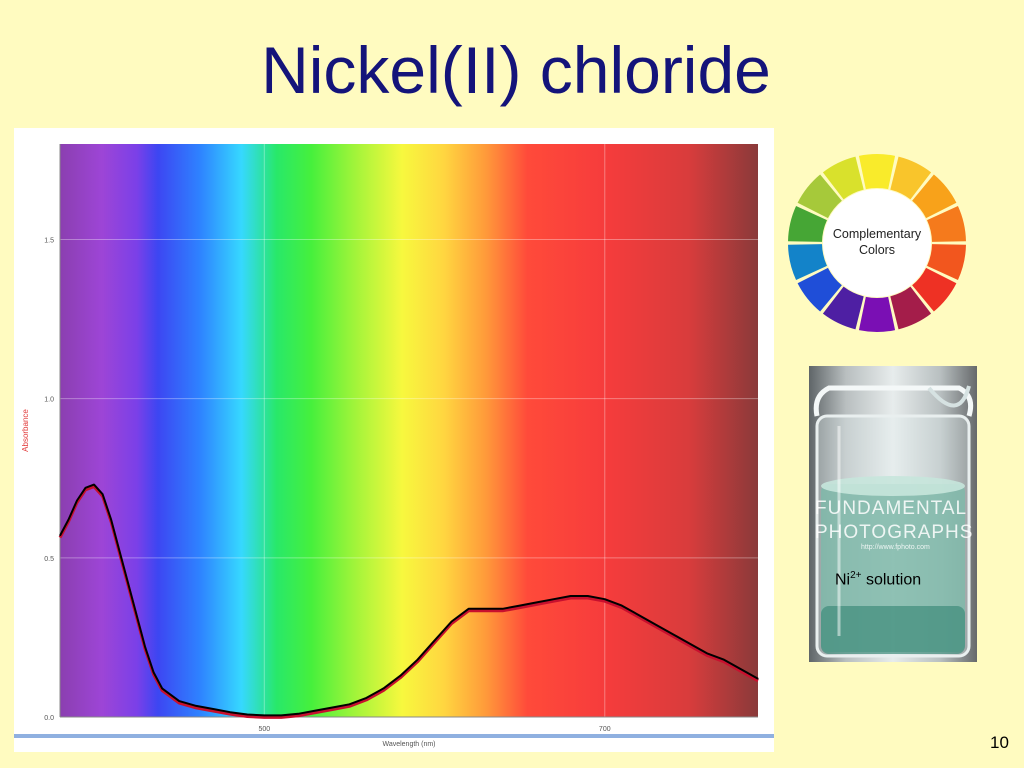  Describe the element at coordinates (516, 70) in the screenshot. I see `slide-title: Nickel(II) chloride` at that location.